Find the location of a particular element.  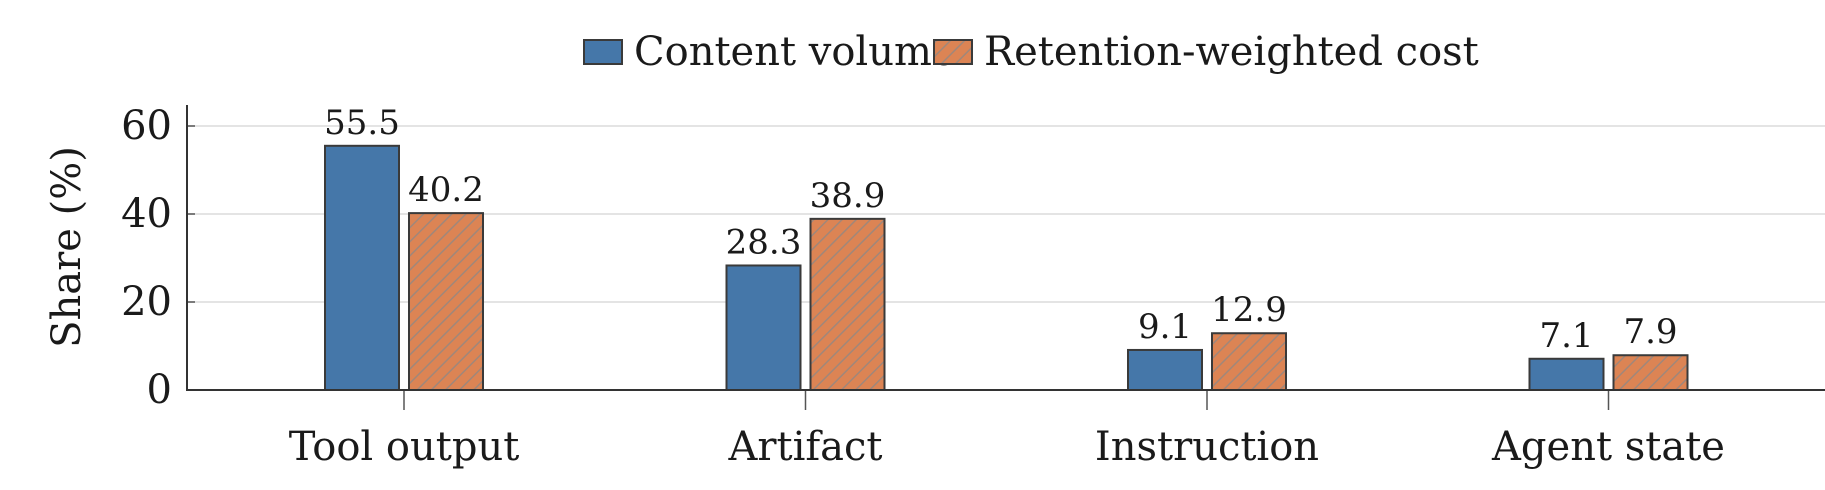

bar-value-label: 55.5 is located at coordinates (362, 123).